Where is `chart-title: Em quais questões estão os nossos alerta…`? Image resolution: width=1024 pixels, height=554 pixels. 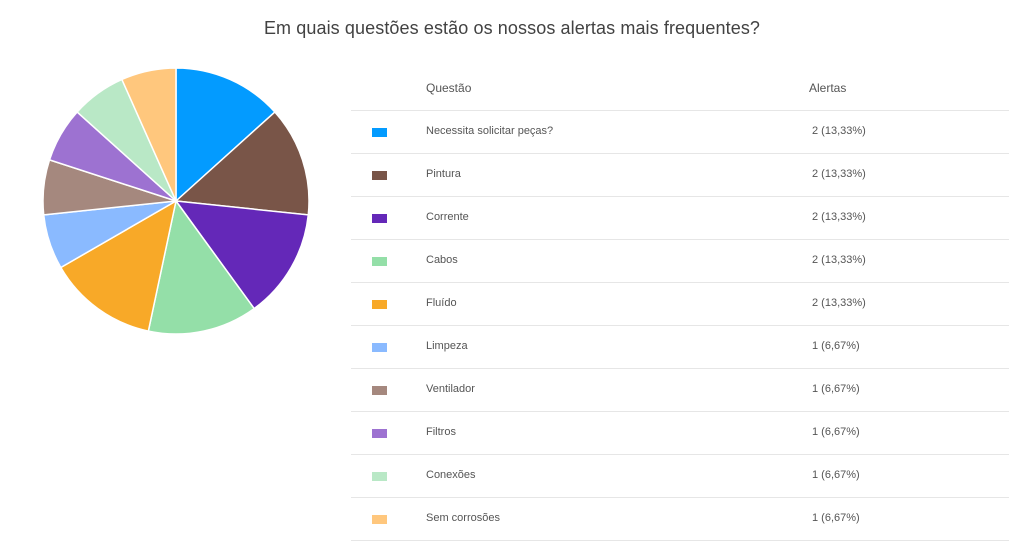
chart-title: Em quais questões estão os nossos alerta… is located at coordinates (512, 28).